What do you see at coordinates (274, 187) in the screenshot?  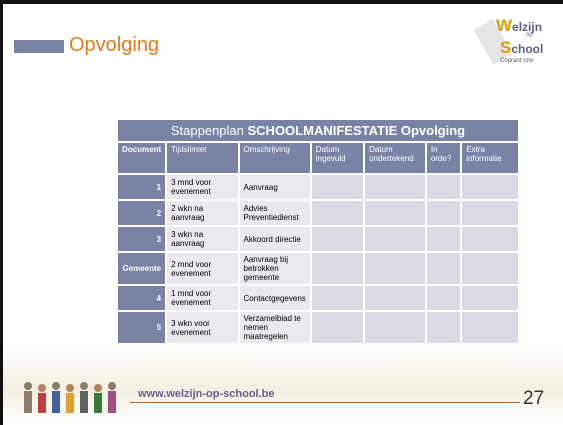 I see `cell: Aanvraag` at bounding box center [274, 187].